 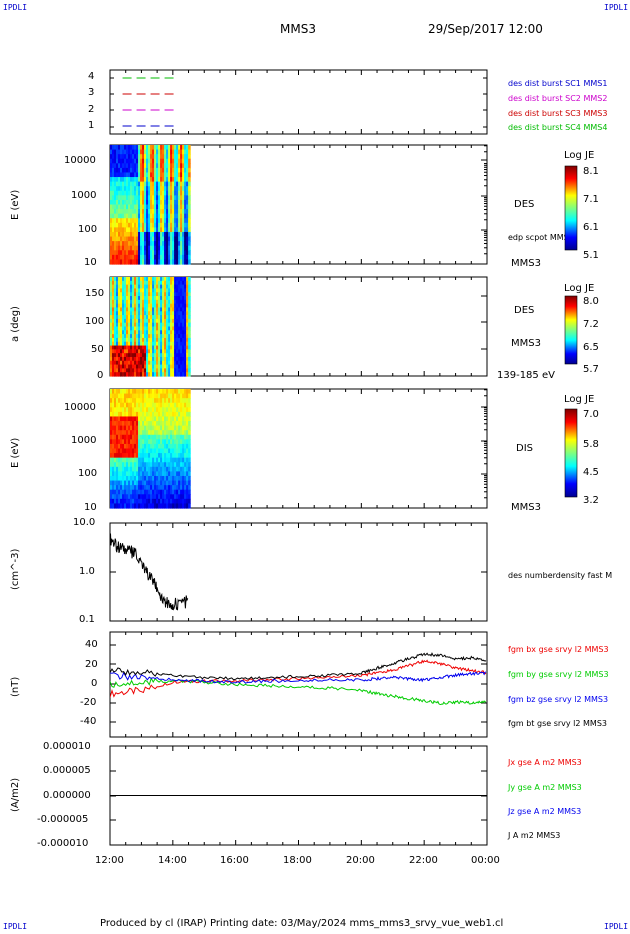 I want to click on legend-by: fgm by gse srvy l2 MMS3, so click(x=558, y=674).